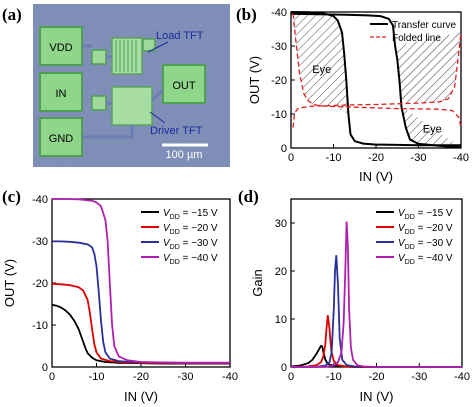 The image size is (474, 407). Describe the element at coordinates (428, 90) in the screenshot. I see `eye-region-right` at that location.